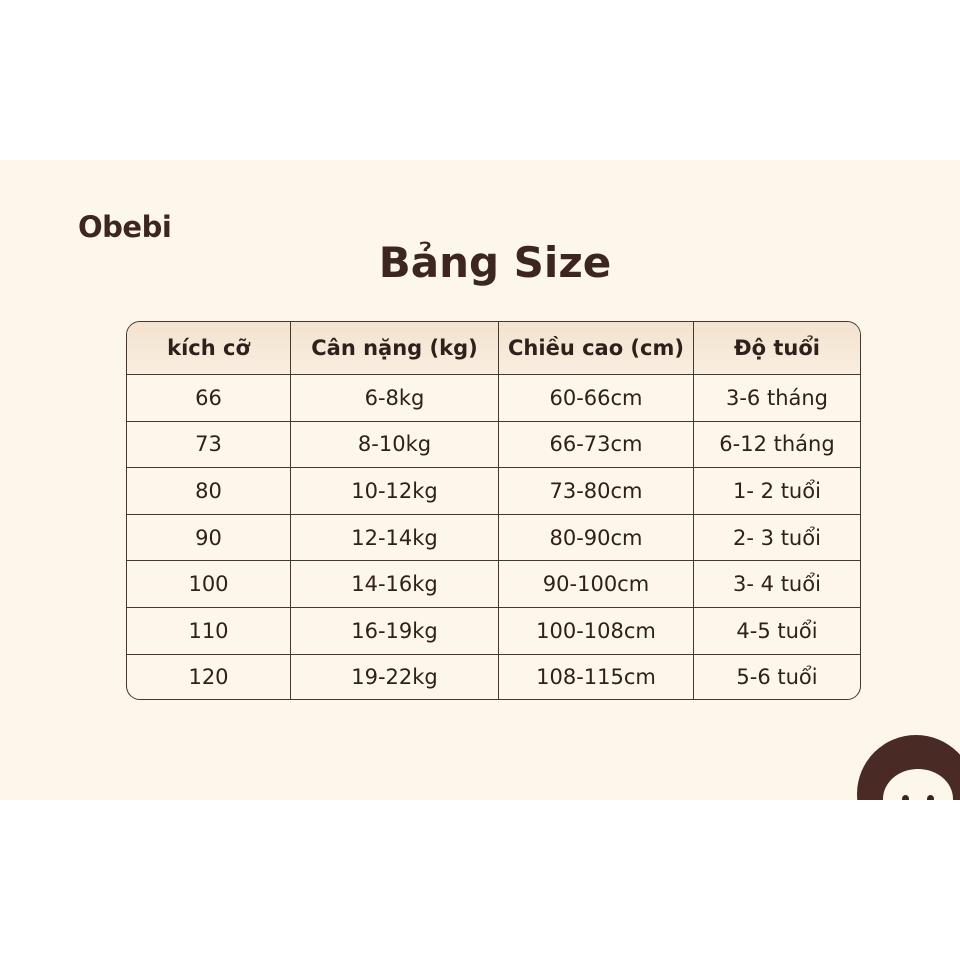  I want to click on cell-size: 100, so click(208, 584).